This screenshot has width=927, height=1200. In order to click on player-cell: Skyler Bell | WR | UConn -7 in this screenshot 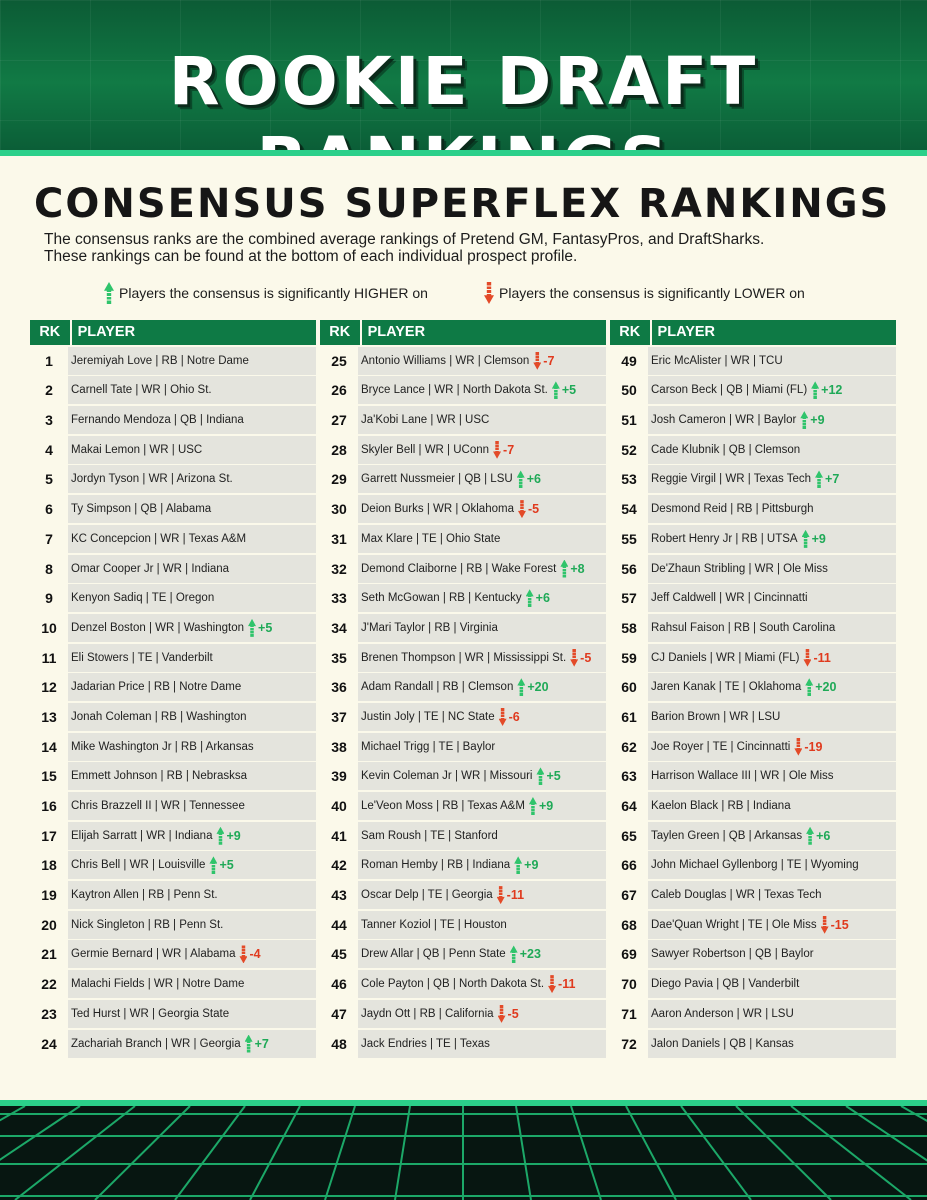, I will do `click(482, 449)`.